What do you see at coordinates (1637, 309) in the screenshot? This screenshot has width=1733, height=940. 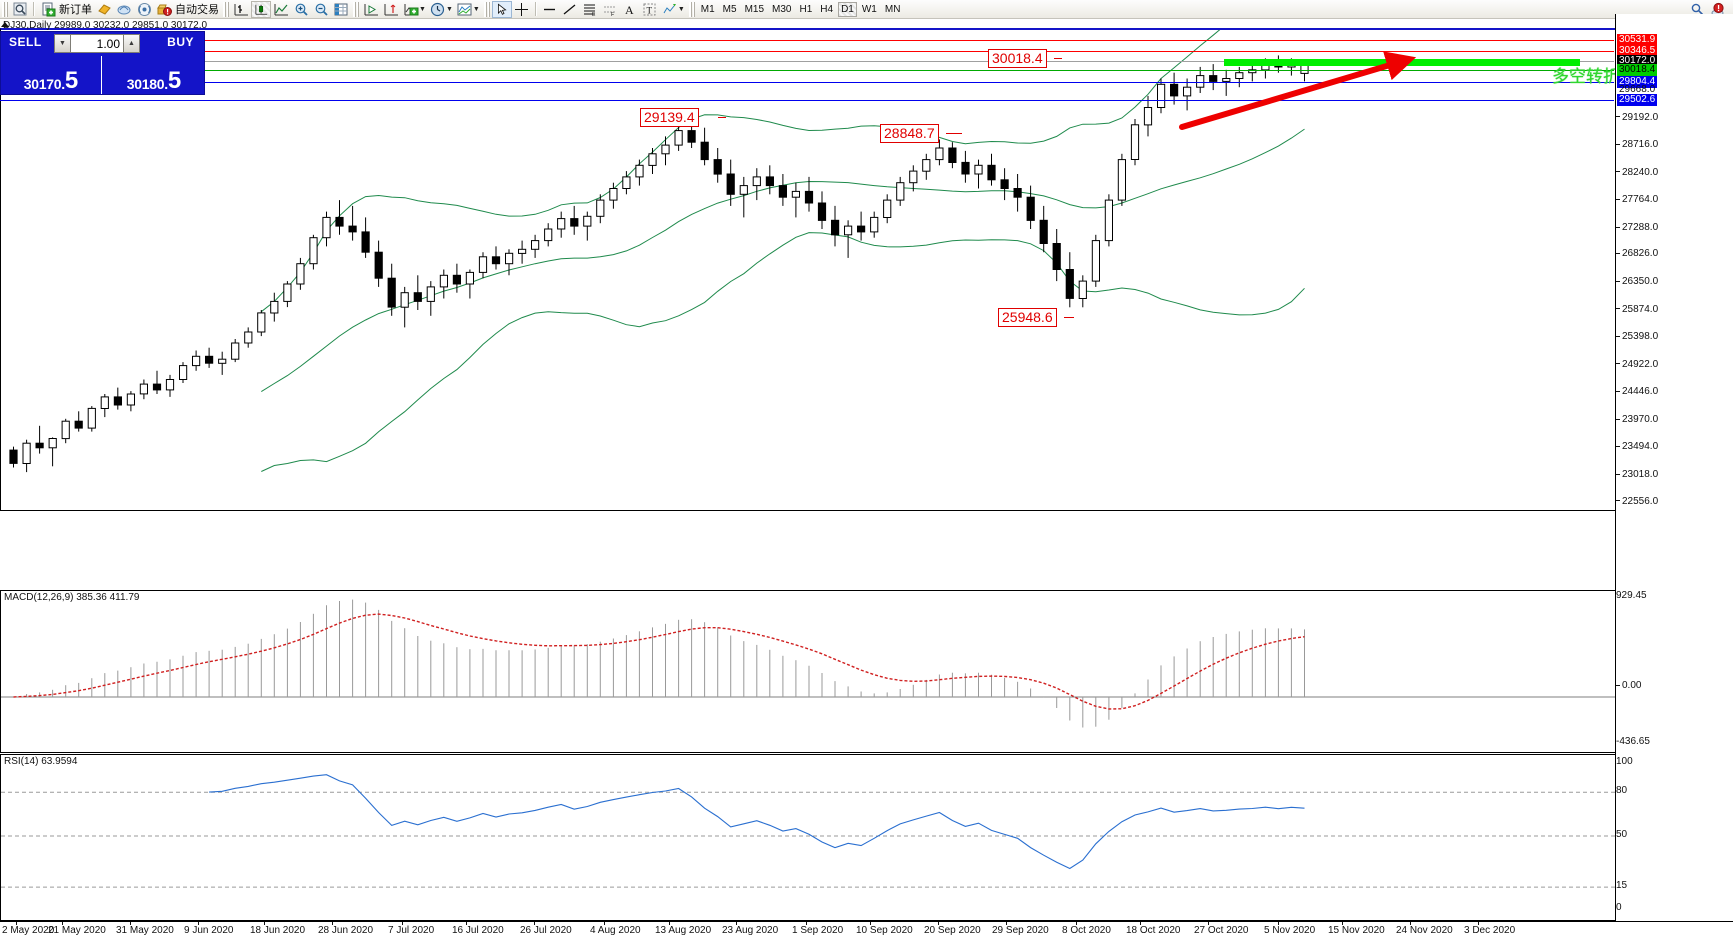 I see `price-axis-tick: 25874.0` at bounding box center [1637, 309].